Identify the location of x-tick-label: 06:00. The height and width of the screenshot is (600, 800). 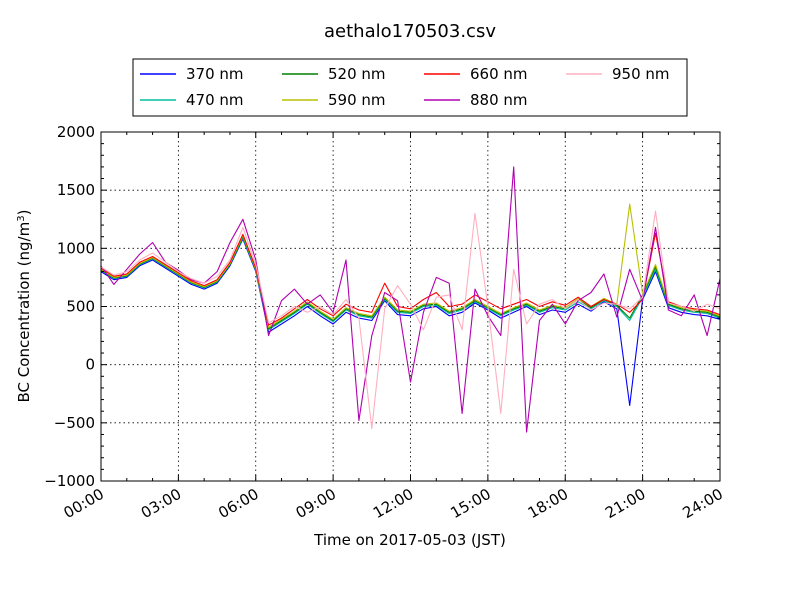
(238, 503).